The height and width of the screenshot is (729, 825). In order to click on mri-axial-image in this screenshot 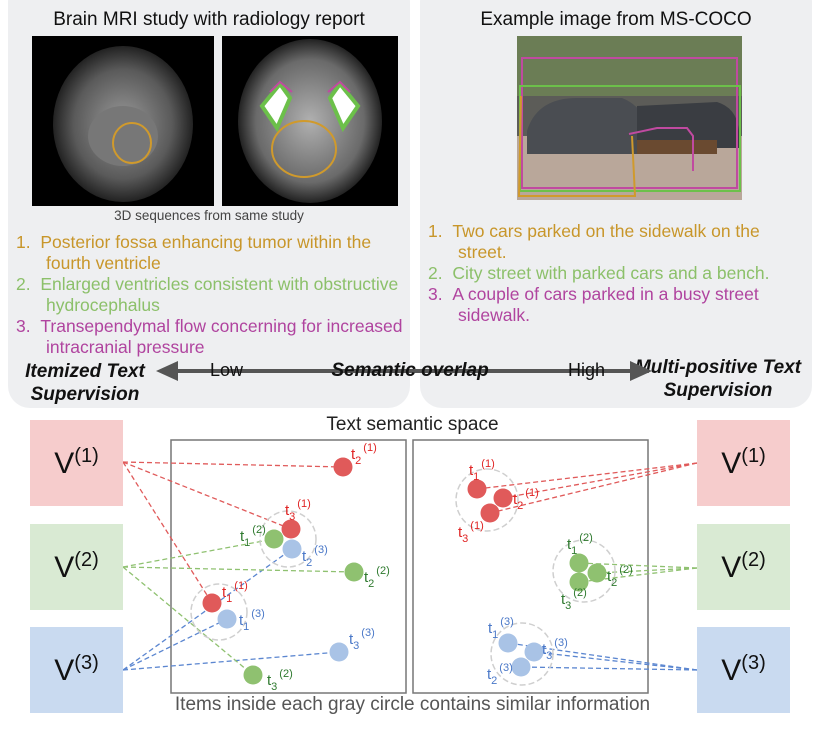, I will do `click(123, 121)`.